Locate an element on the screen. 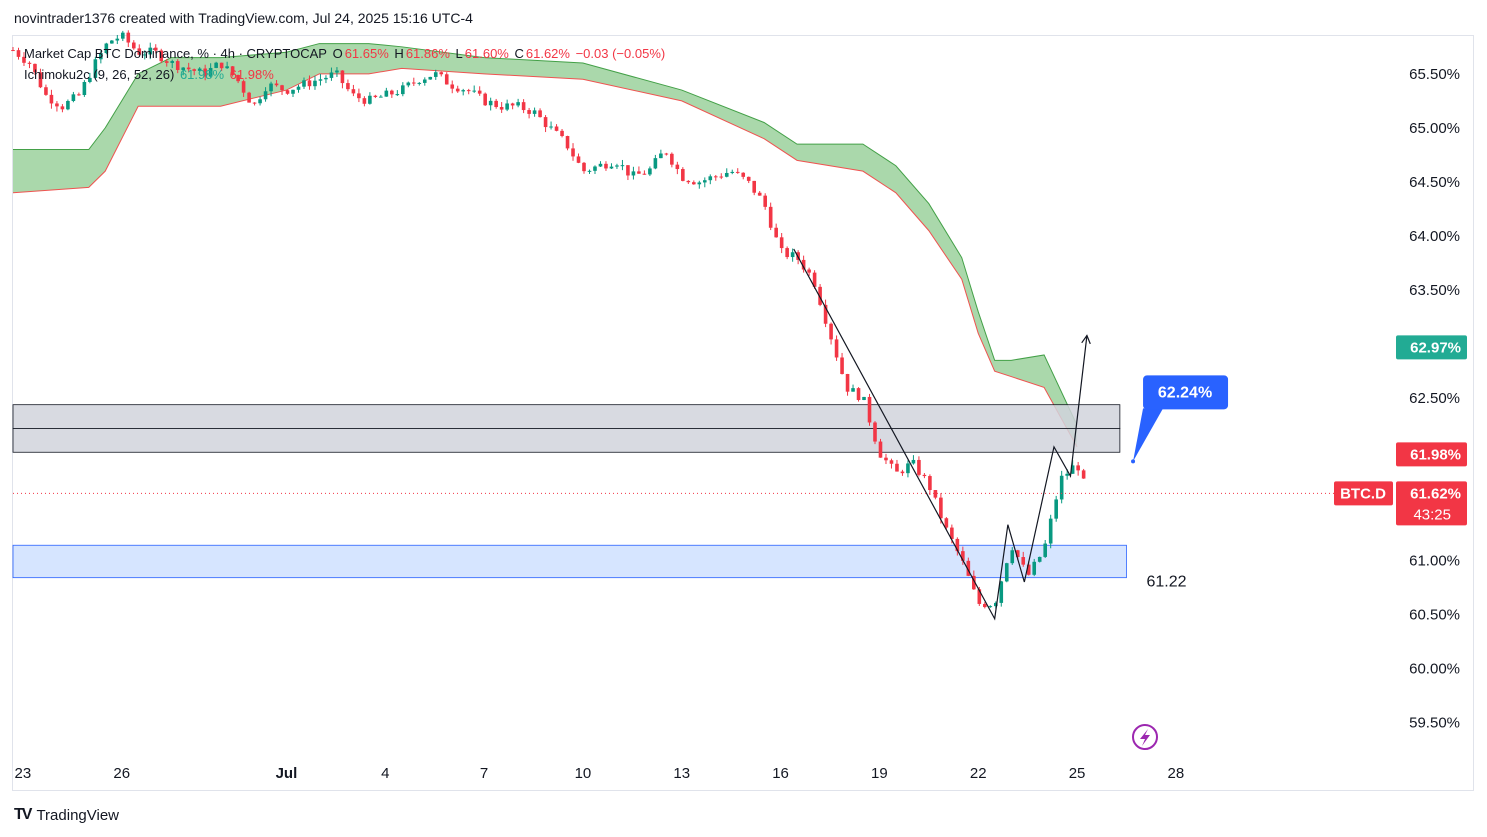 The width and height of the screenshot is (1487, 837). lightning-icon-bolt is located at coordinates (1145, 737).